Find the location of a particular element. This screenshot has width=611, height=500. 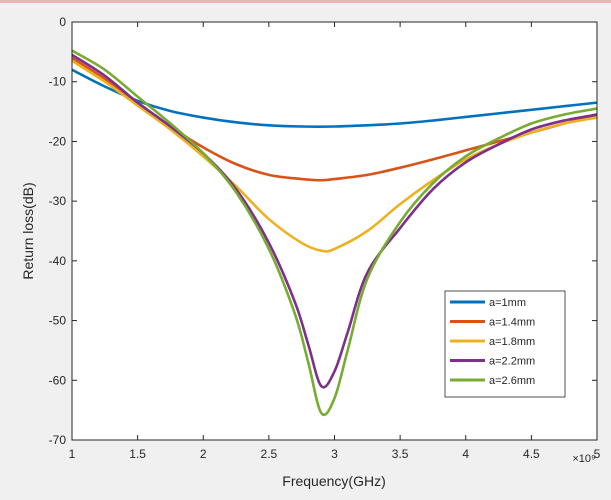

y-tick-label: -50 is located at coordinates (58, 321).